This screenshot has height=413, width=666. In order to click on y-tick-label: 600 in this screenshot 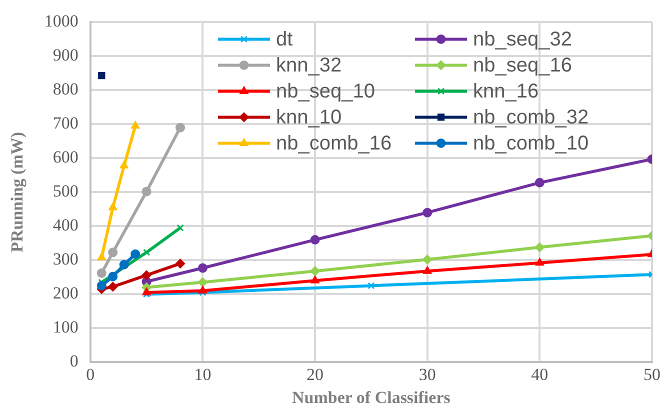, I will do `click(65, 157)`.